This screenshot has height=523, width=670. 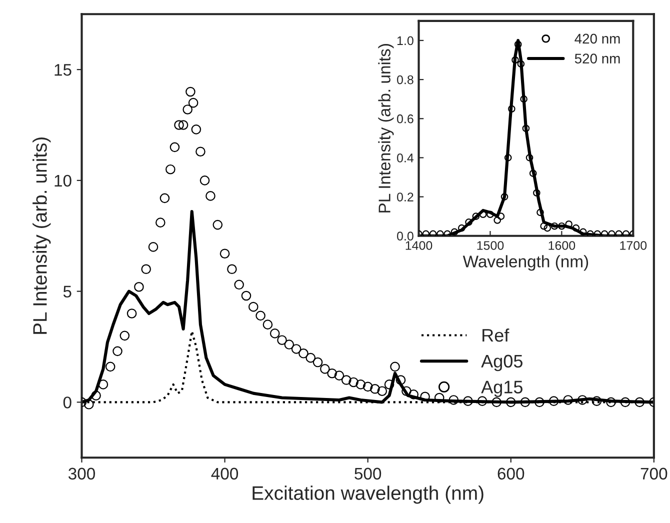 I want to click on y-tick-label: 0.6, so click(x=405, y=119).